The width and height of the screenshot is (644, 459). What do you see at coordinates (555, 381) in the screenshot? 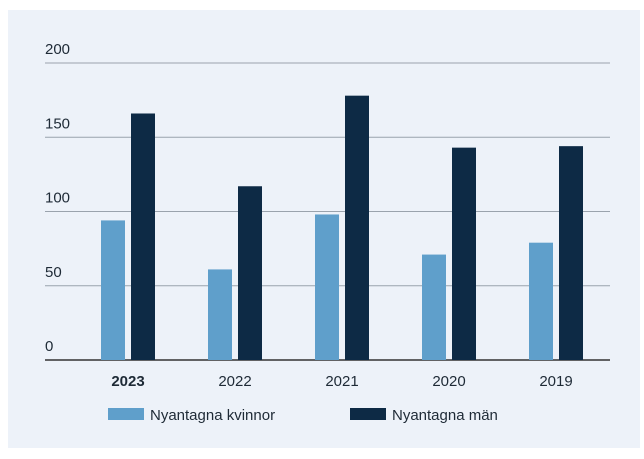
I see `x-tick-label: 2019` at bounding box center [555, 381].